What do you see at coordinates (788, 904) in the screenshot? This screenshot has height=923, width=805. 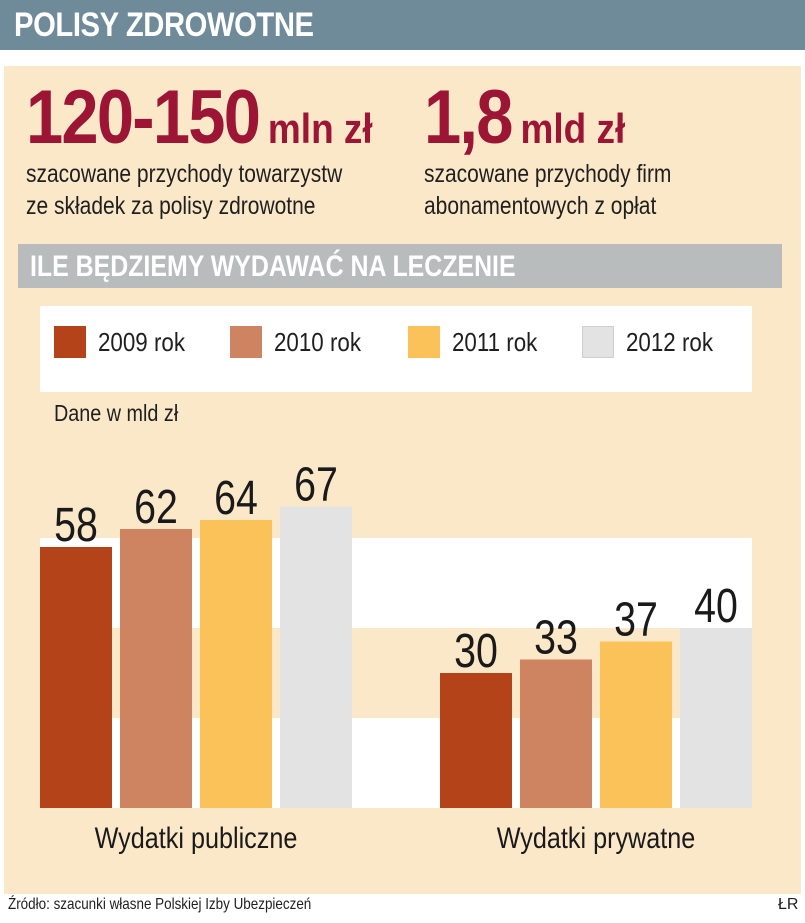 I see `author-credit: ŁR` at bounding box center [788, 904].